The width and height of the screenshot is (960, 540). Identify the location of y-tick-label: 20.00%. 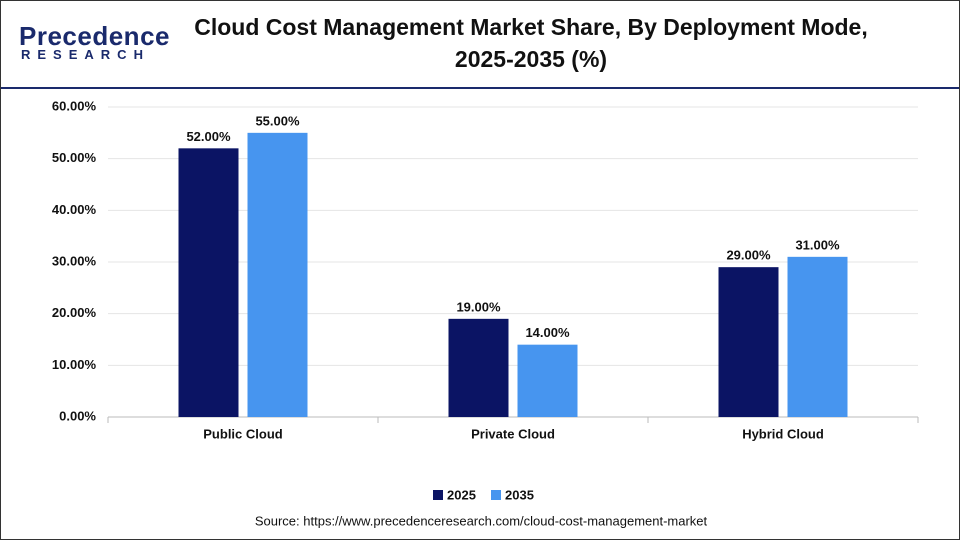
(74, 312).